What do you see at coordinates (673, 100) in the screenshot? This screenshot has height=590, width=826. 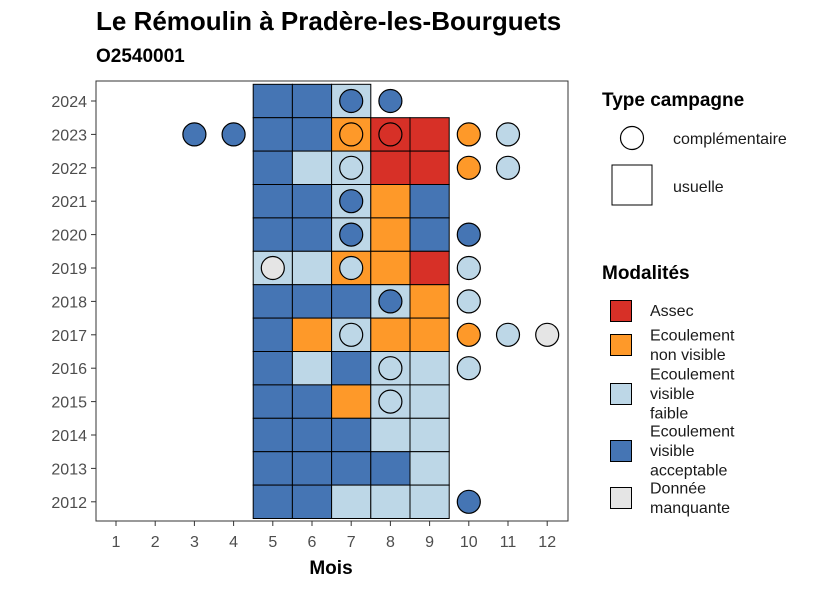 I see `legend-type-title: Type campagne` at bounding box center [673, 100].